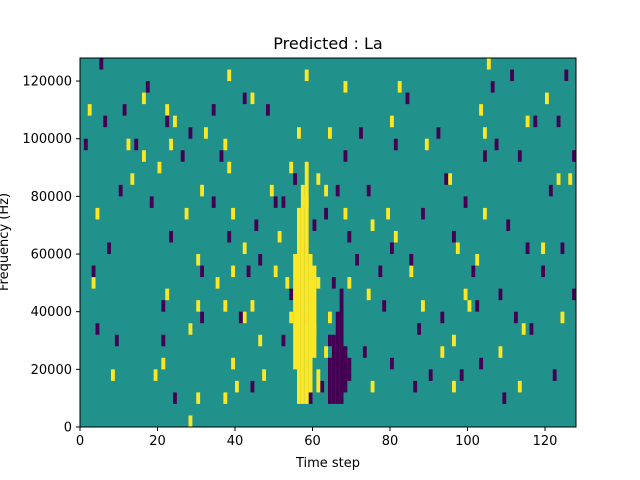  I want to click on y-axis: 0 20000 40000 60000 80000 100000 120000, so click(51, 255).